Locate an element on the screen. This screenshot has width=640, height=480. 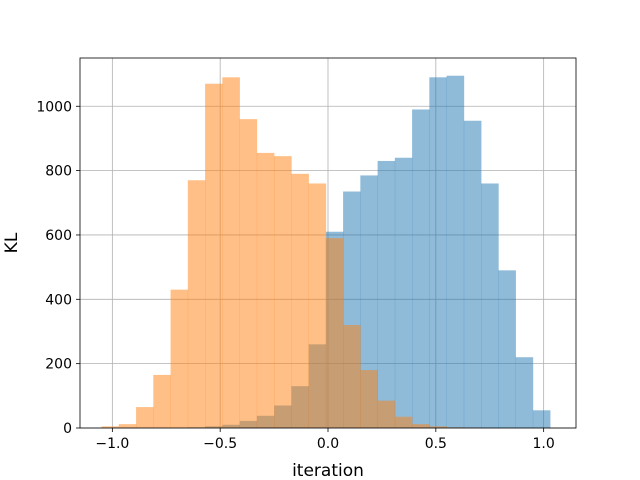
x-axis-ticks: −1.0 −0.5 0.0 0.5 1.0 is located at coordinates (325, 440).